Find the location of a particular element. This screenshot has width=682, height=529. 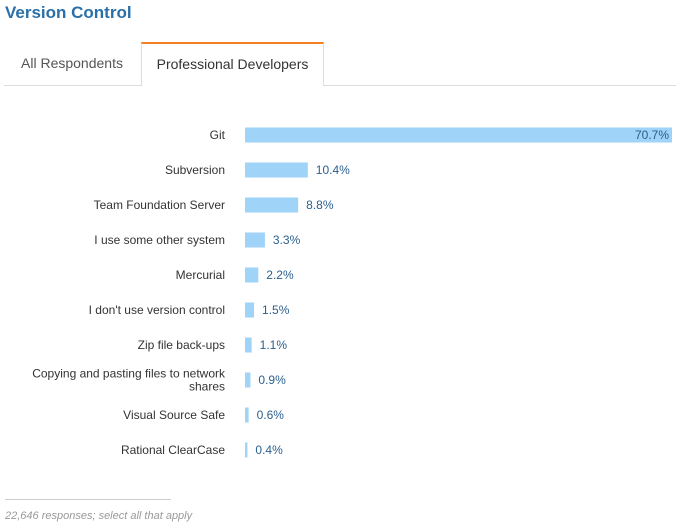

category-label-line: I don't use version control is located at coordinates (157, 310).